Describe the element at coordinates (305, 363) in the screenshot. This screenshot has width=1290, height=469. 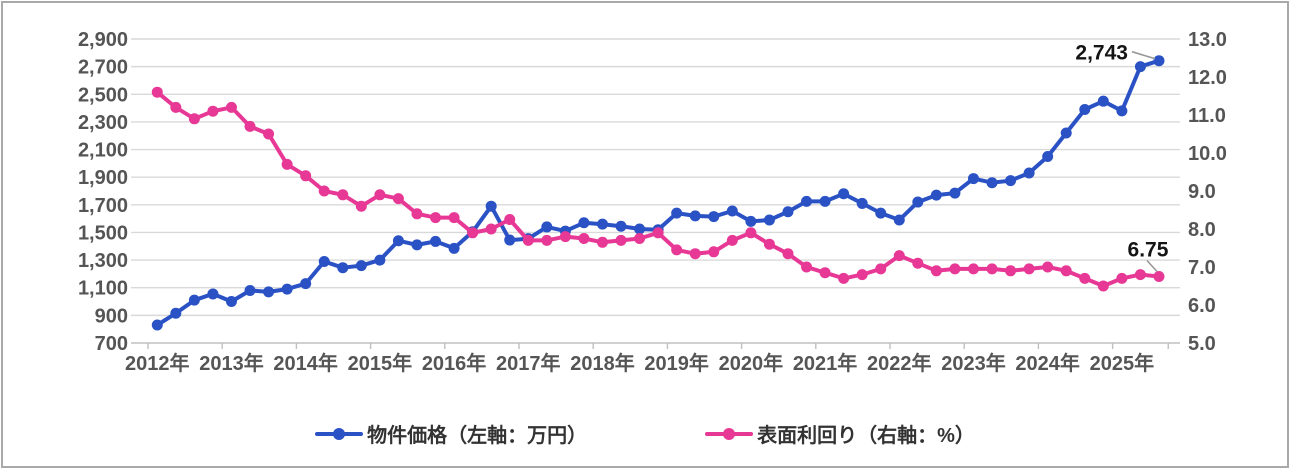
I see `x-axis-year-label: 2014年` at that location.